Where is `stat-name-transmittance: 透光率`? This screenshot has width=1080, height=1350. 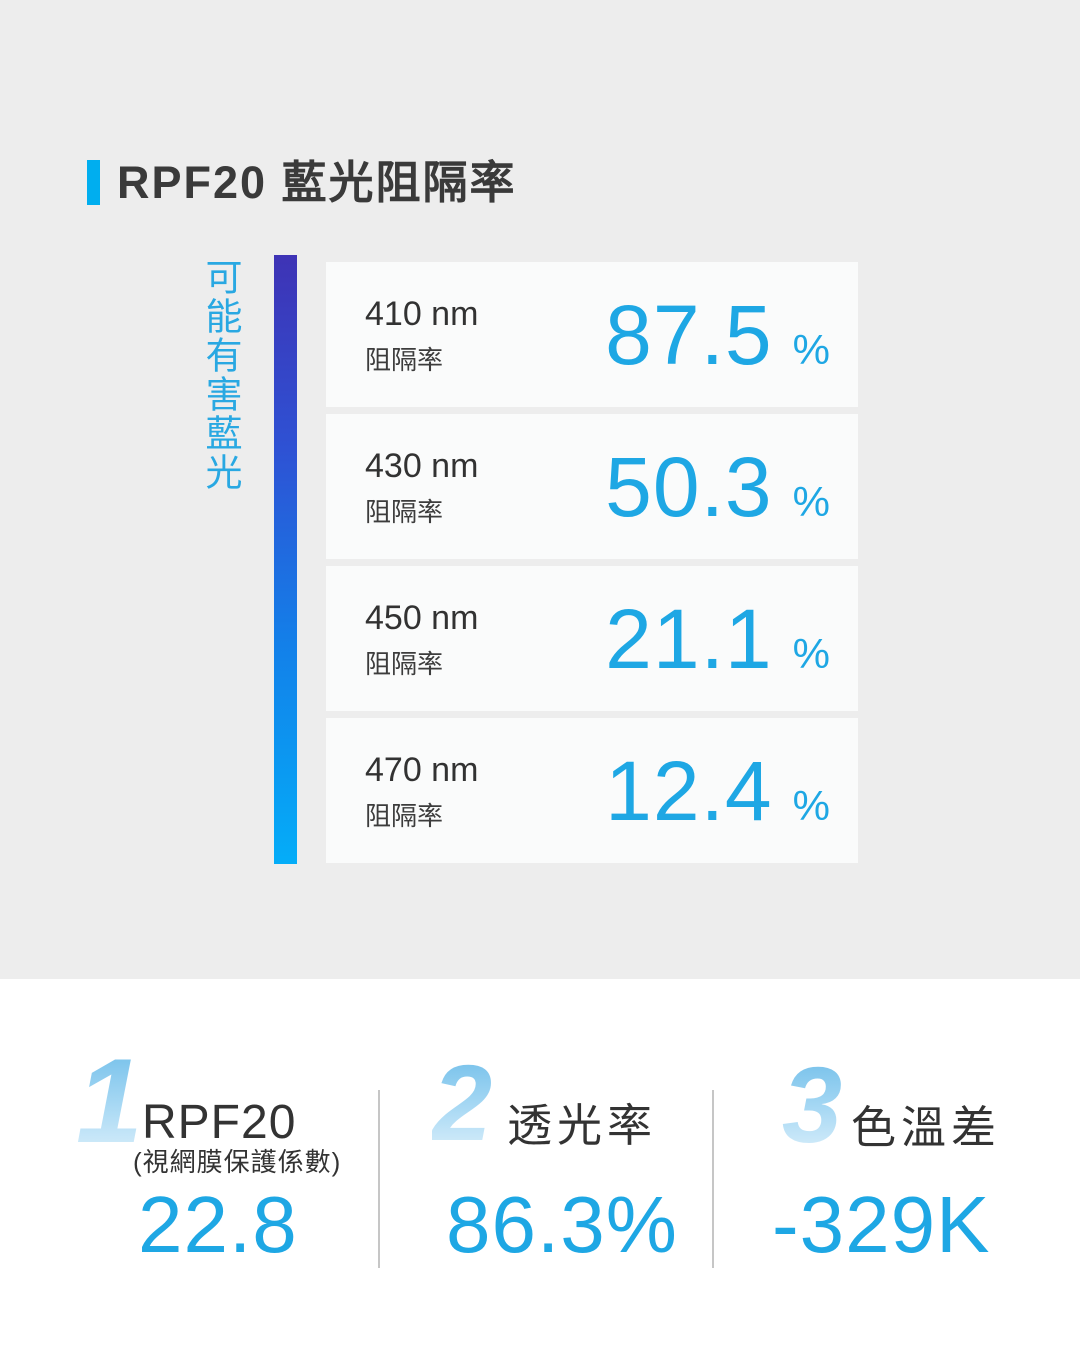
stat-name-transmittance: 透光率 is located at coordinates (582, 1125).